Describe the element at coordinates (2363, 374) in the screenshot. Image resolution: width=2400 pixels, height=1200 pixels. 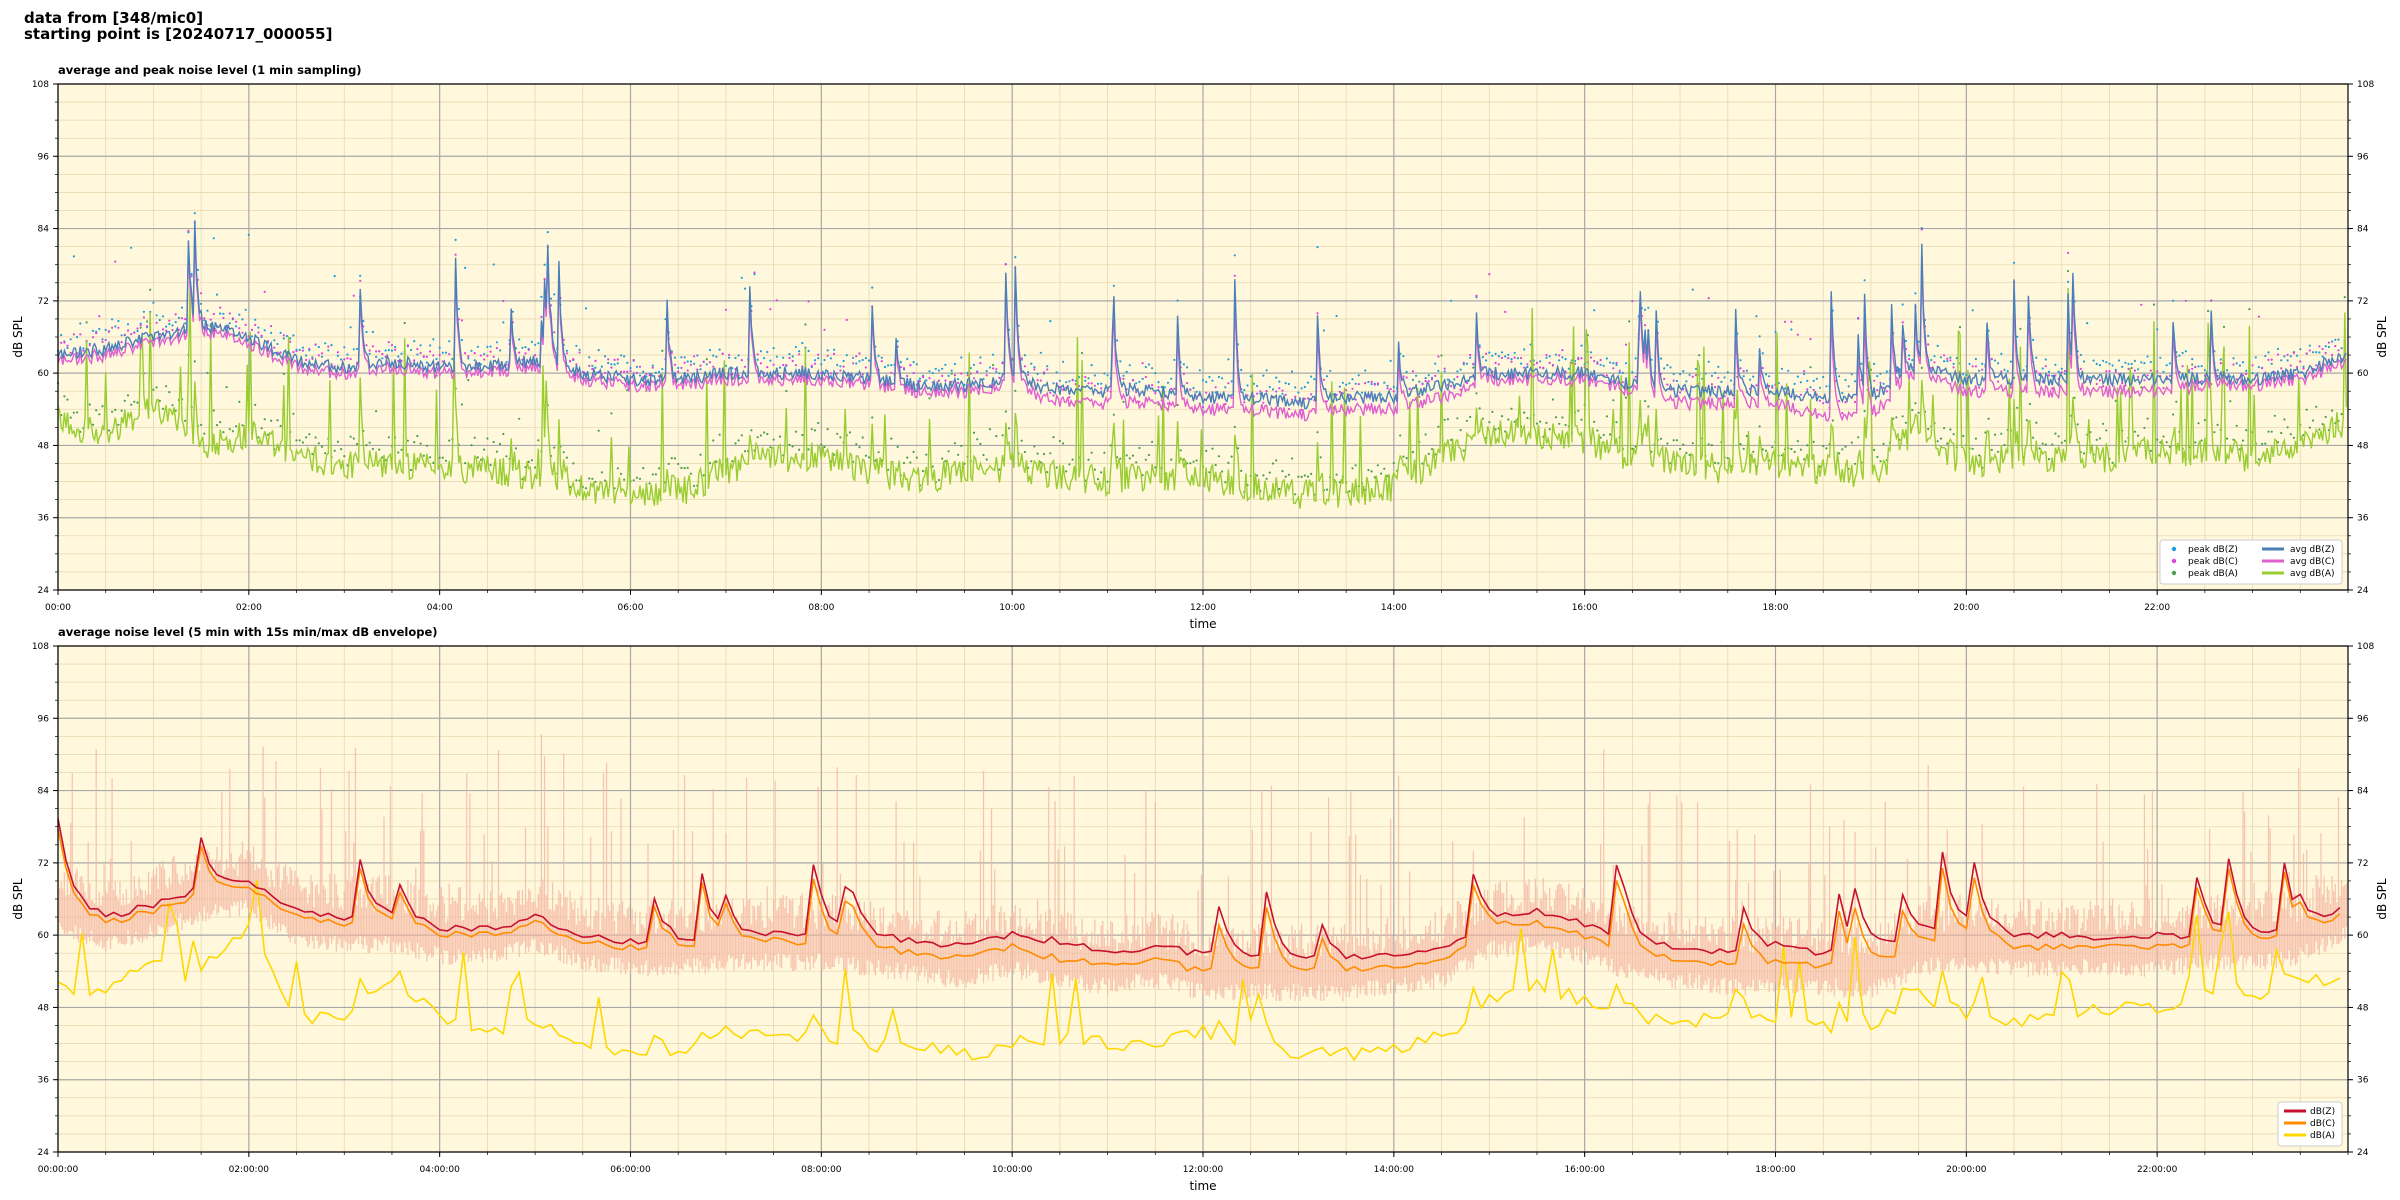
I see `ytick-label-right: 60` at that location.